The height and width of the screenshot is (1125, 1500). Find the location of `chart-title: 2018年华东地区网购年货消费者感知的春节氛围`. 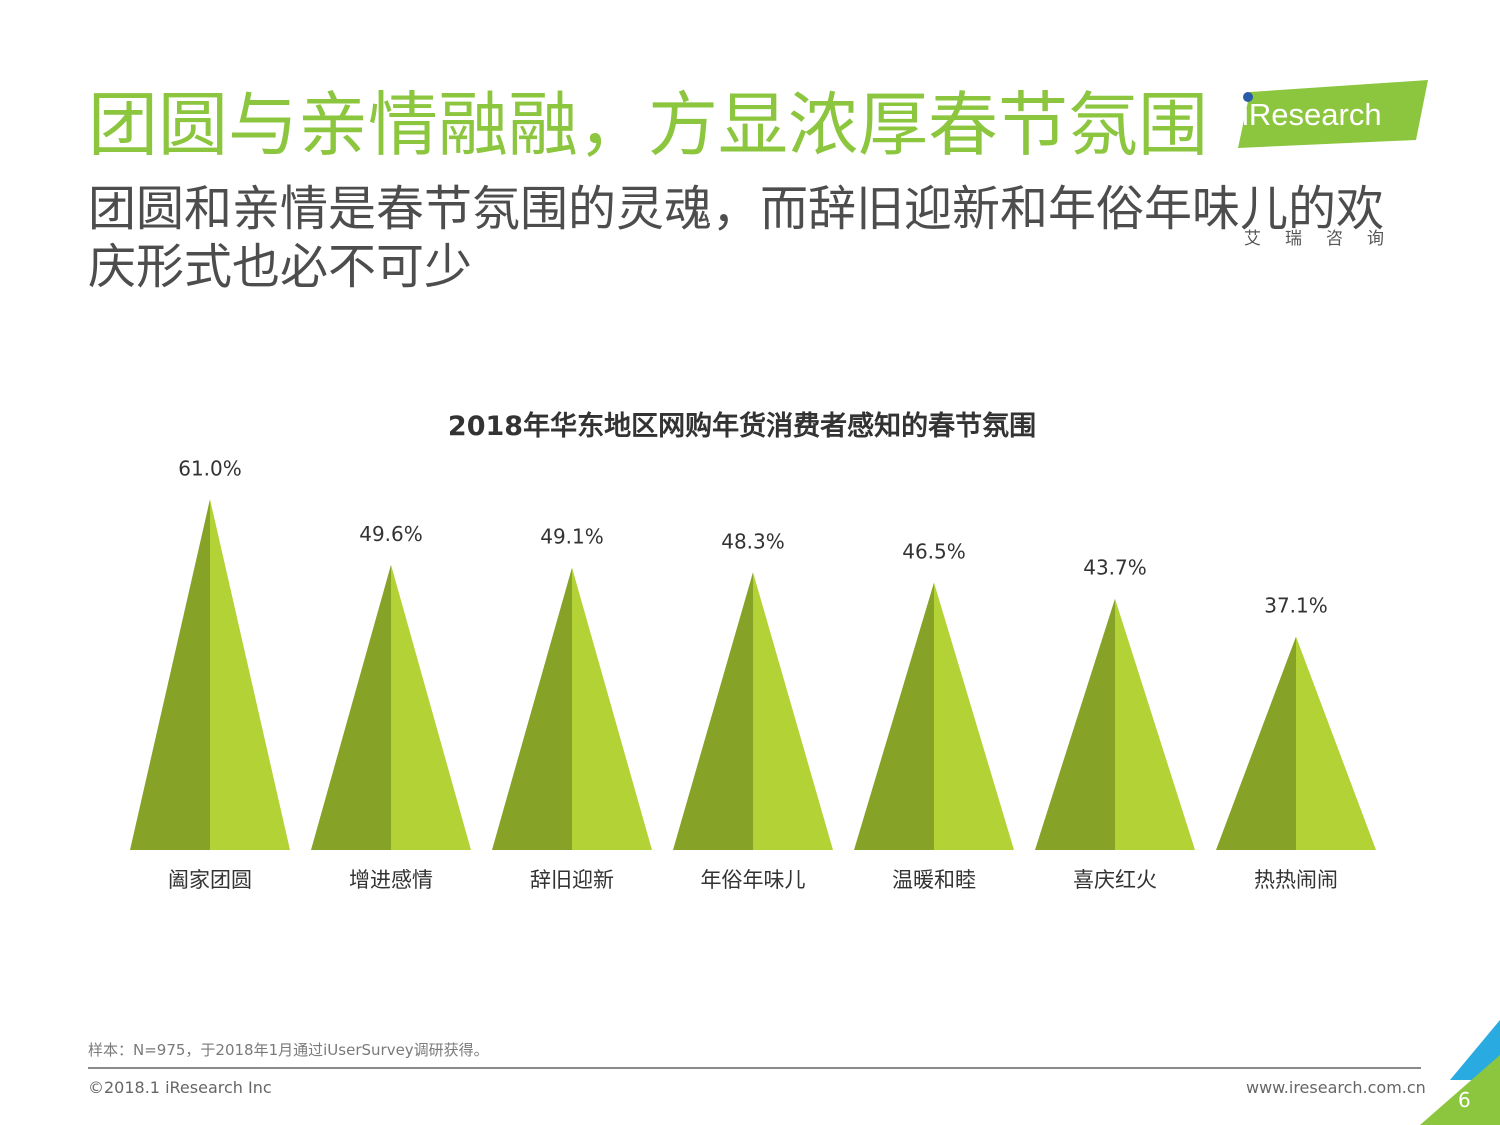

chart-title: 2018年华东地区网购年货消费者感知的春节氛围 is located at coordinates (742, 426).